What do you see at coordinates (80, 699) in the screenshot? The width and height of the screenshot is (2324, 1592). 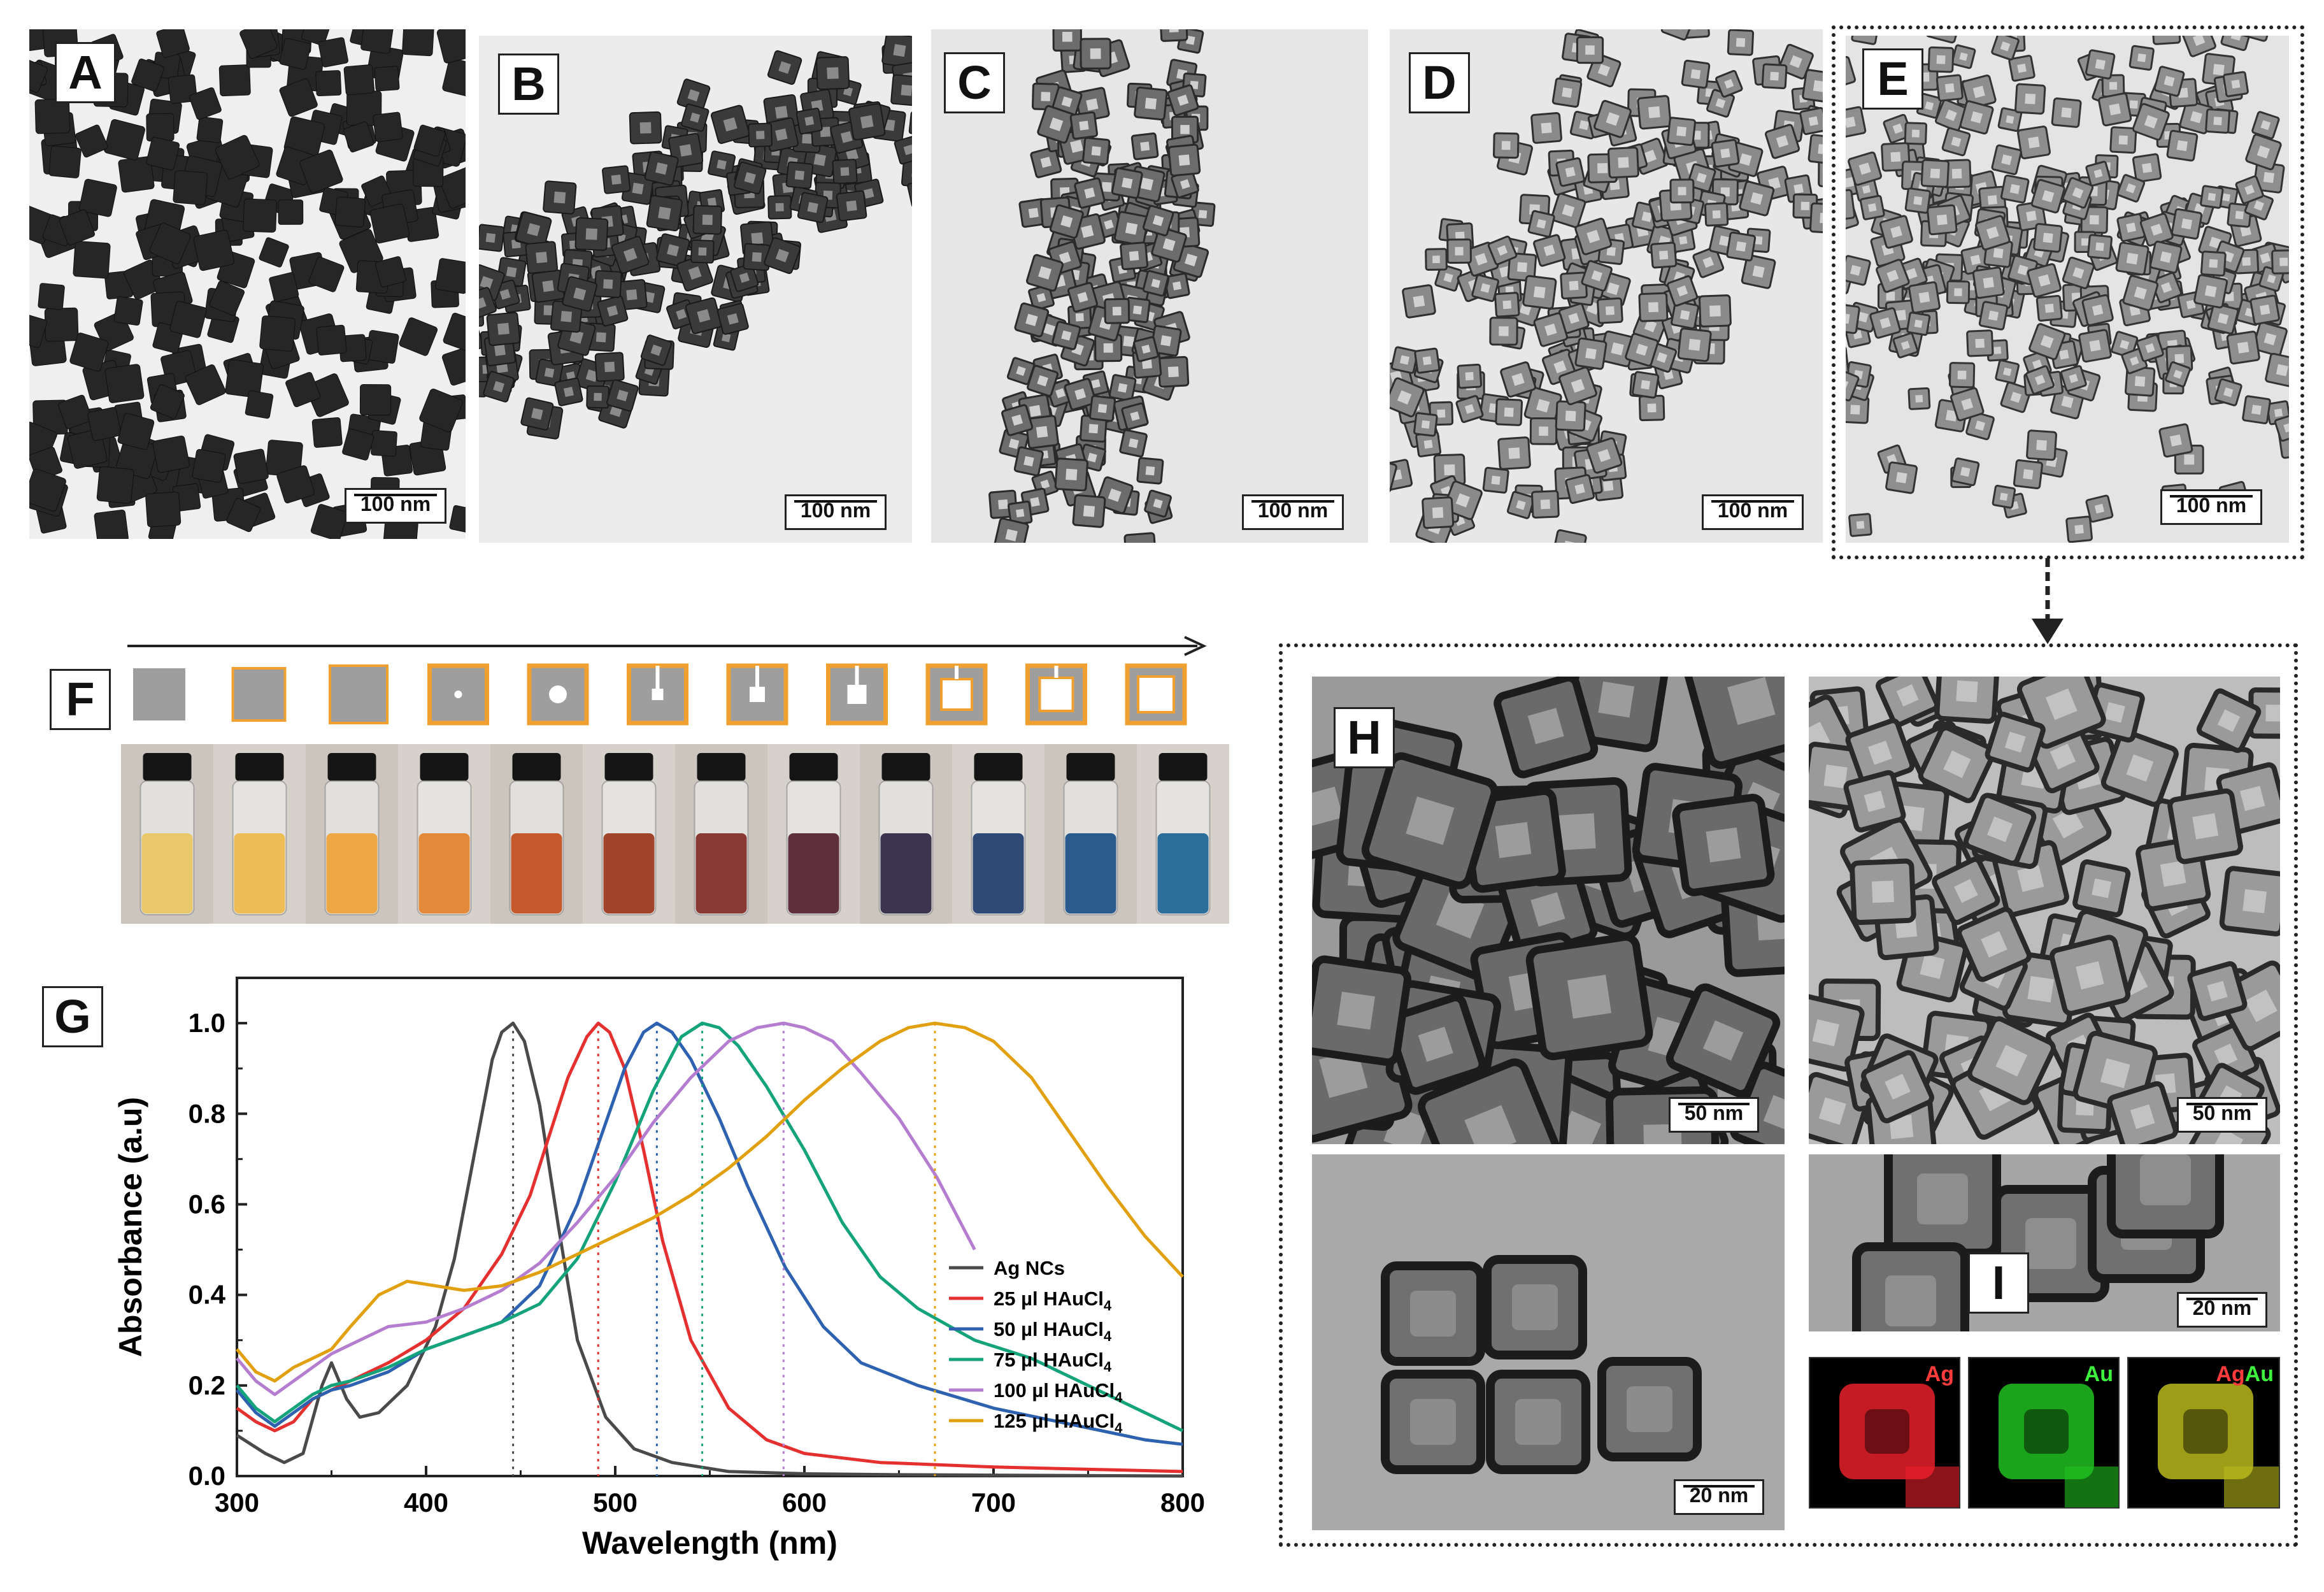 I see `panel-label-f: F` at bounding box center [80, 699].